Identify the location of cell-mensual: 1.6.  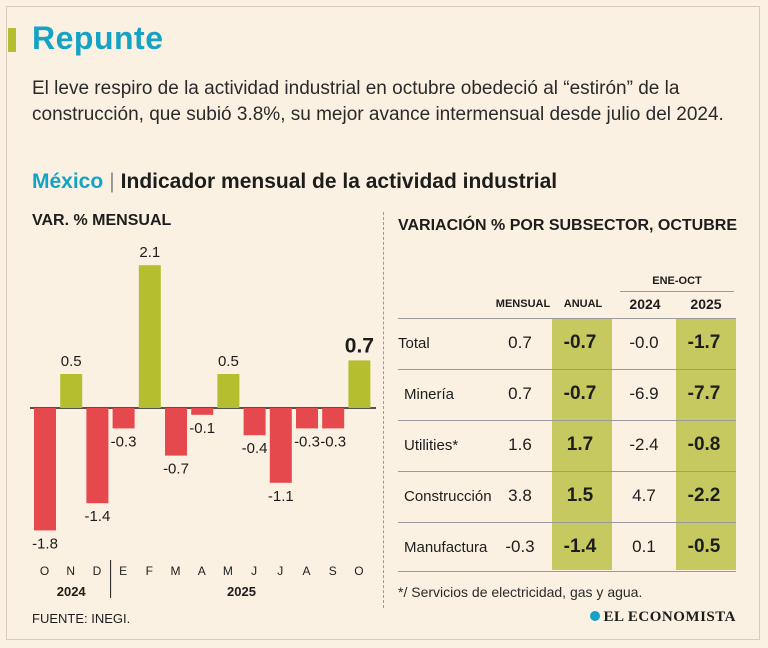
(520, 444).